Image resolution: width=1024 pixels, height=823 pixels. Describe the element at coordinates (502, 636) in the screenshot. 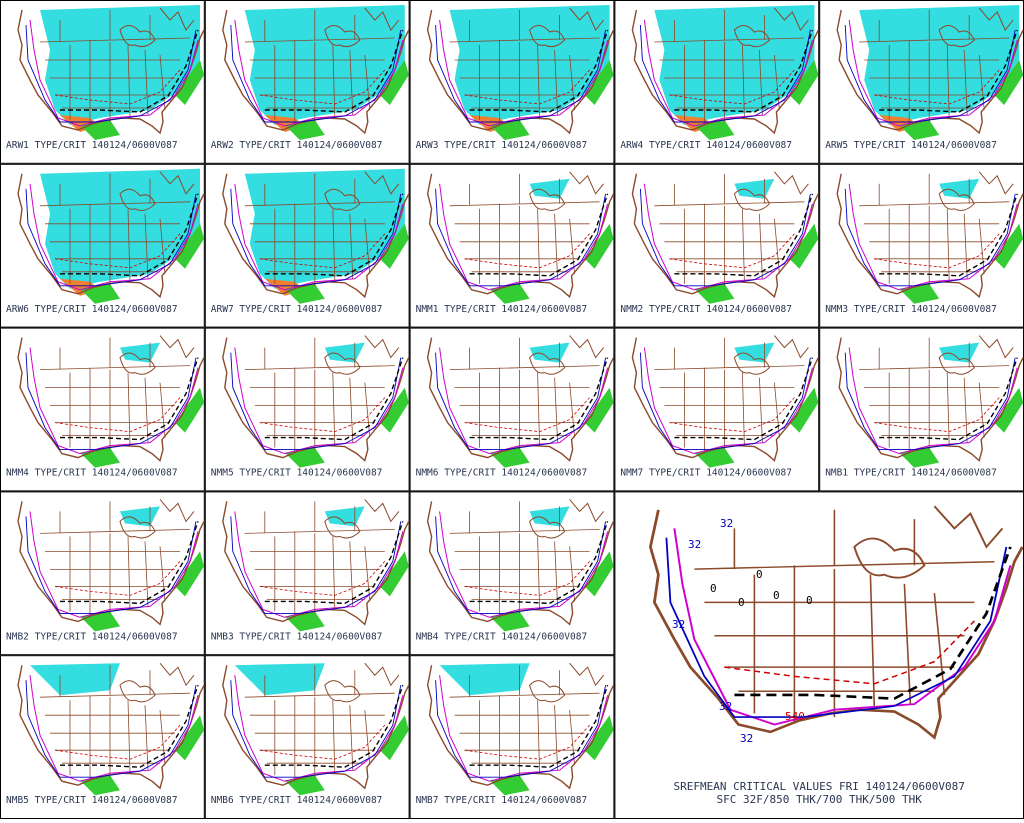

I see `panel-label: NMB4 TYPE/CRIT 140124/0600V087` at that location.